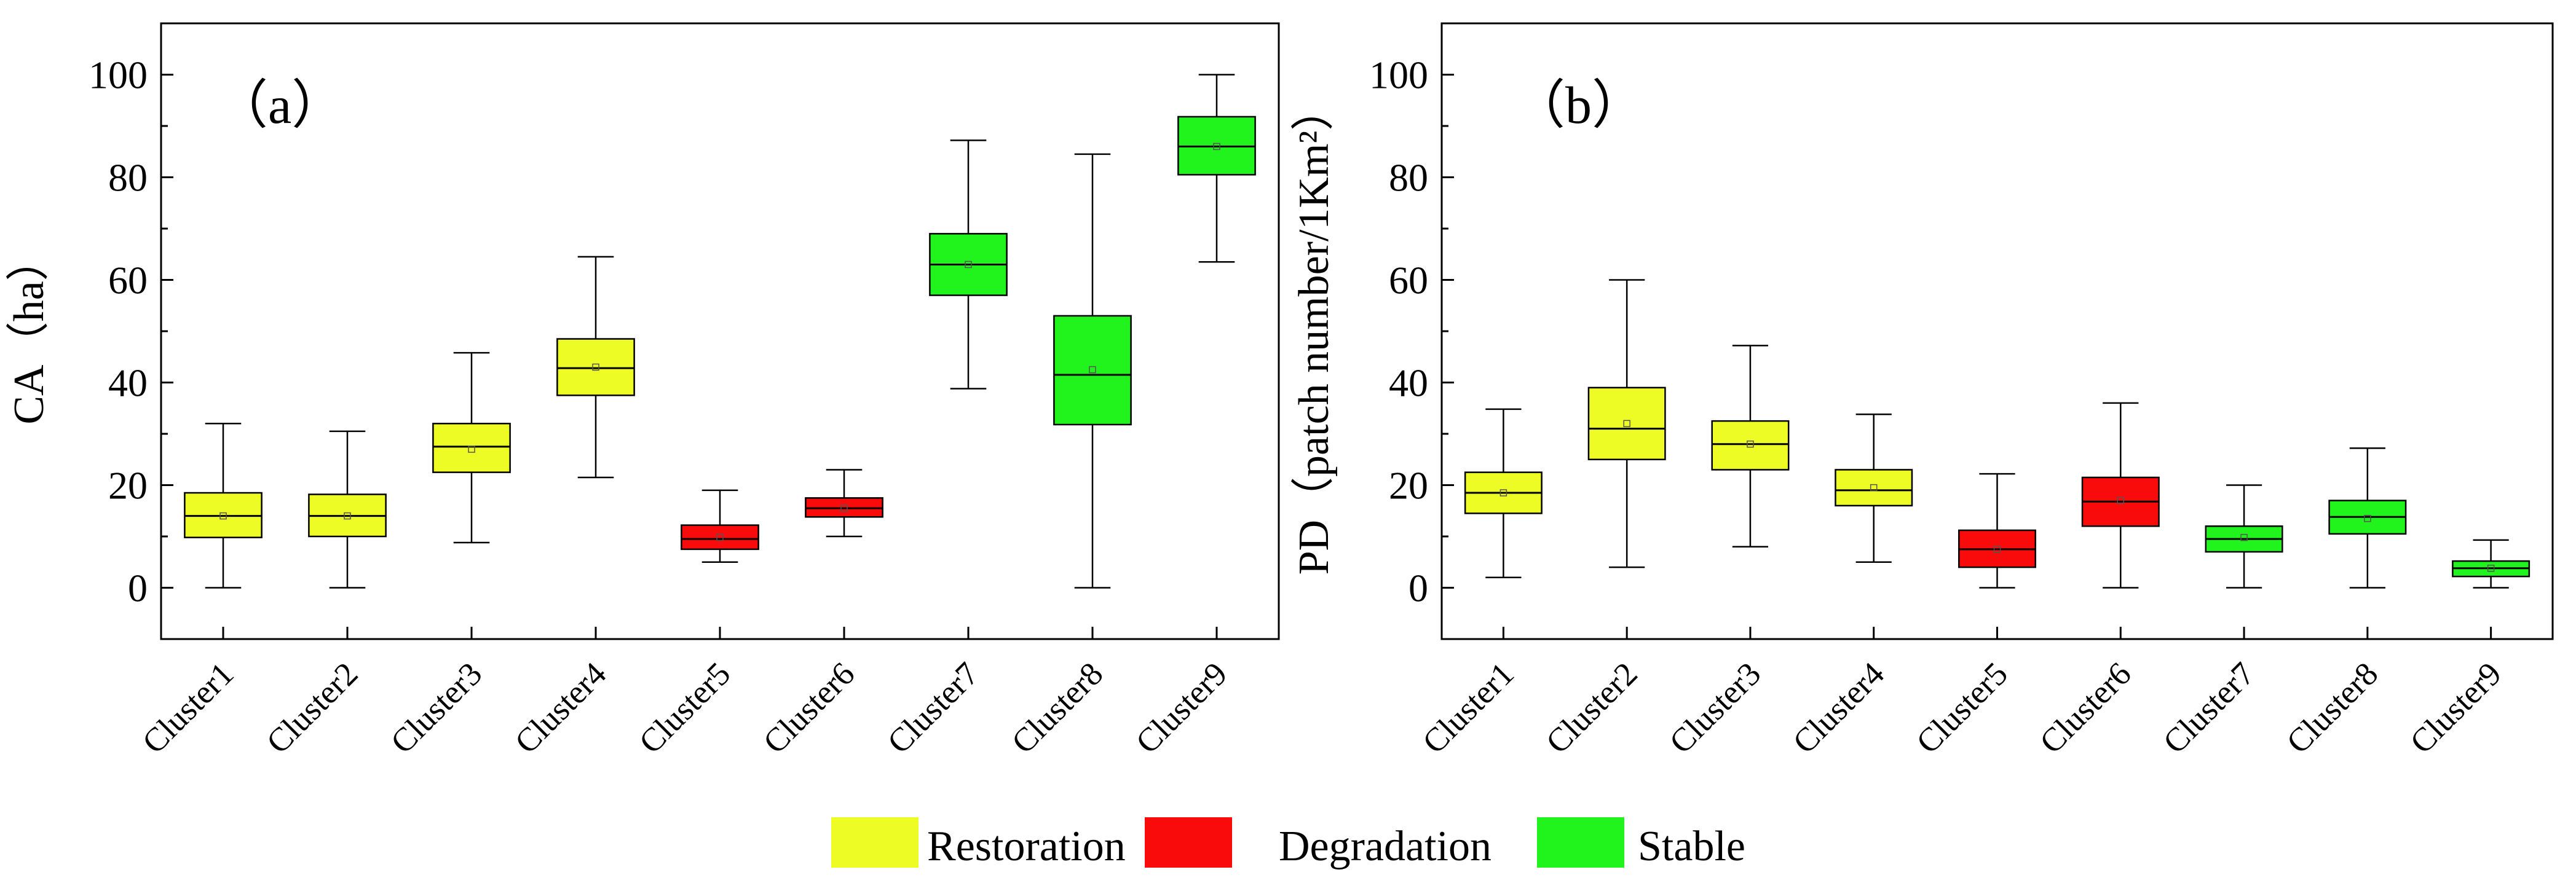  What do you see at coordinates (1314, 331) in the screenshot?
I see `y-axis-title: PD（patch number/1Km²）` at bounding box center [1314, 331].